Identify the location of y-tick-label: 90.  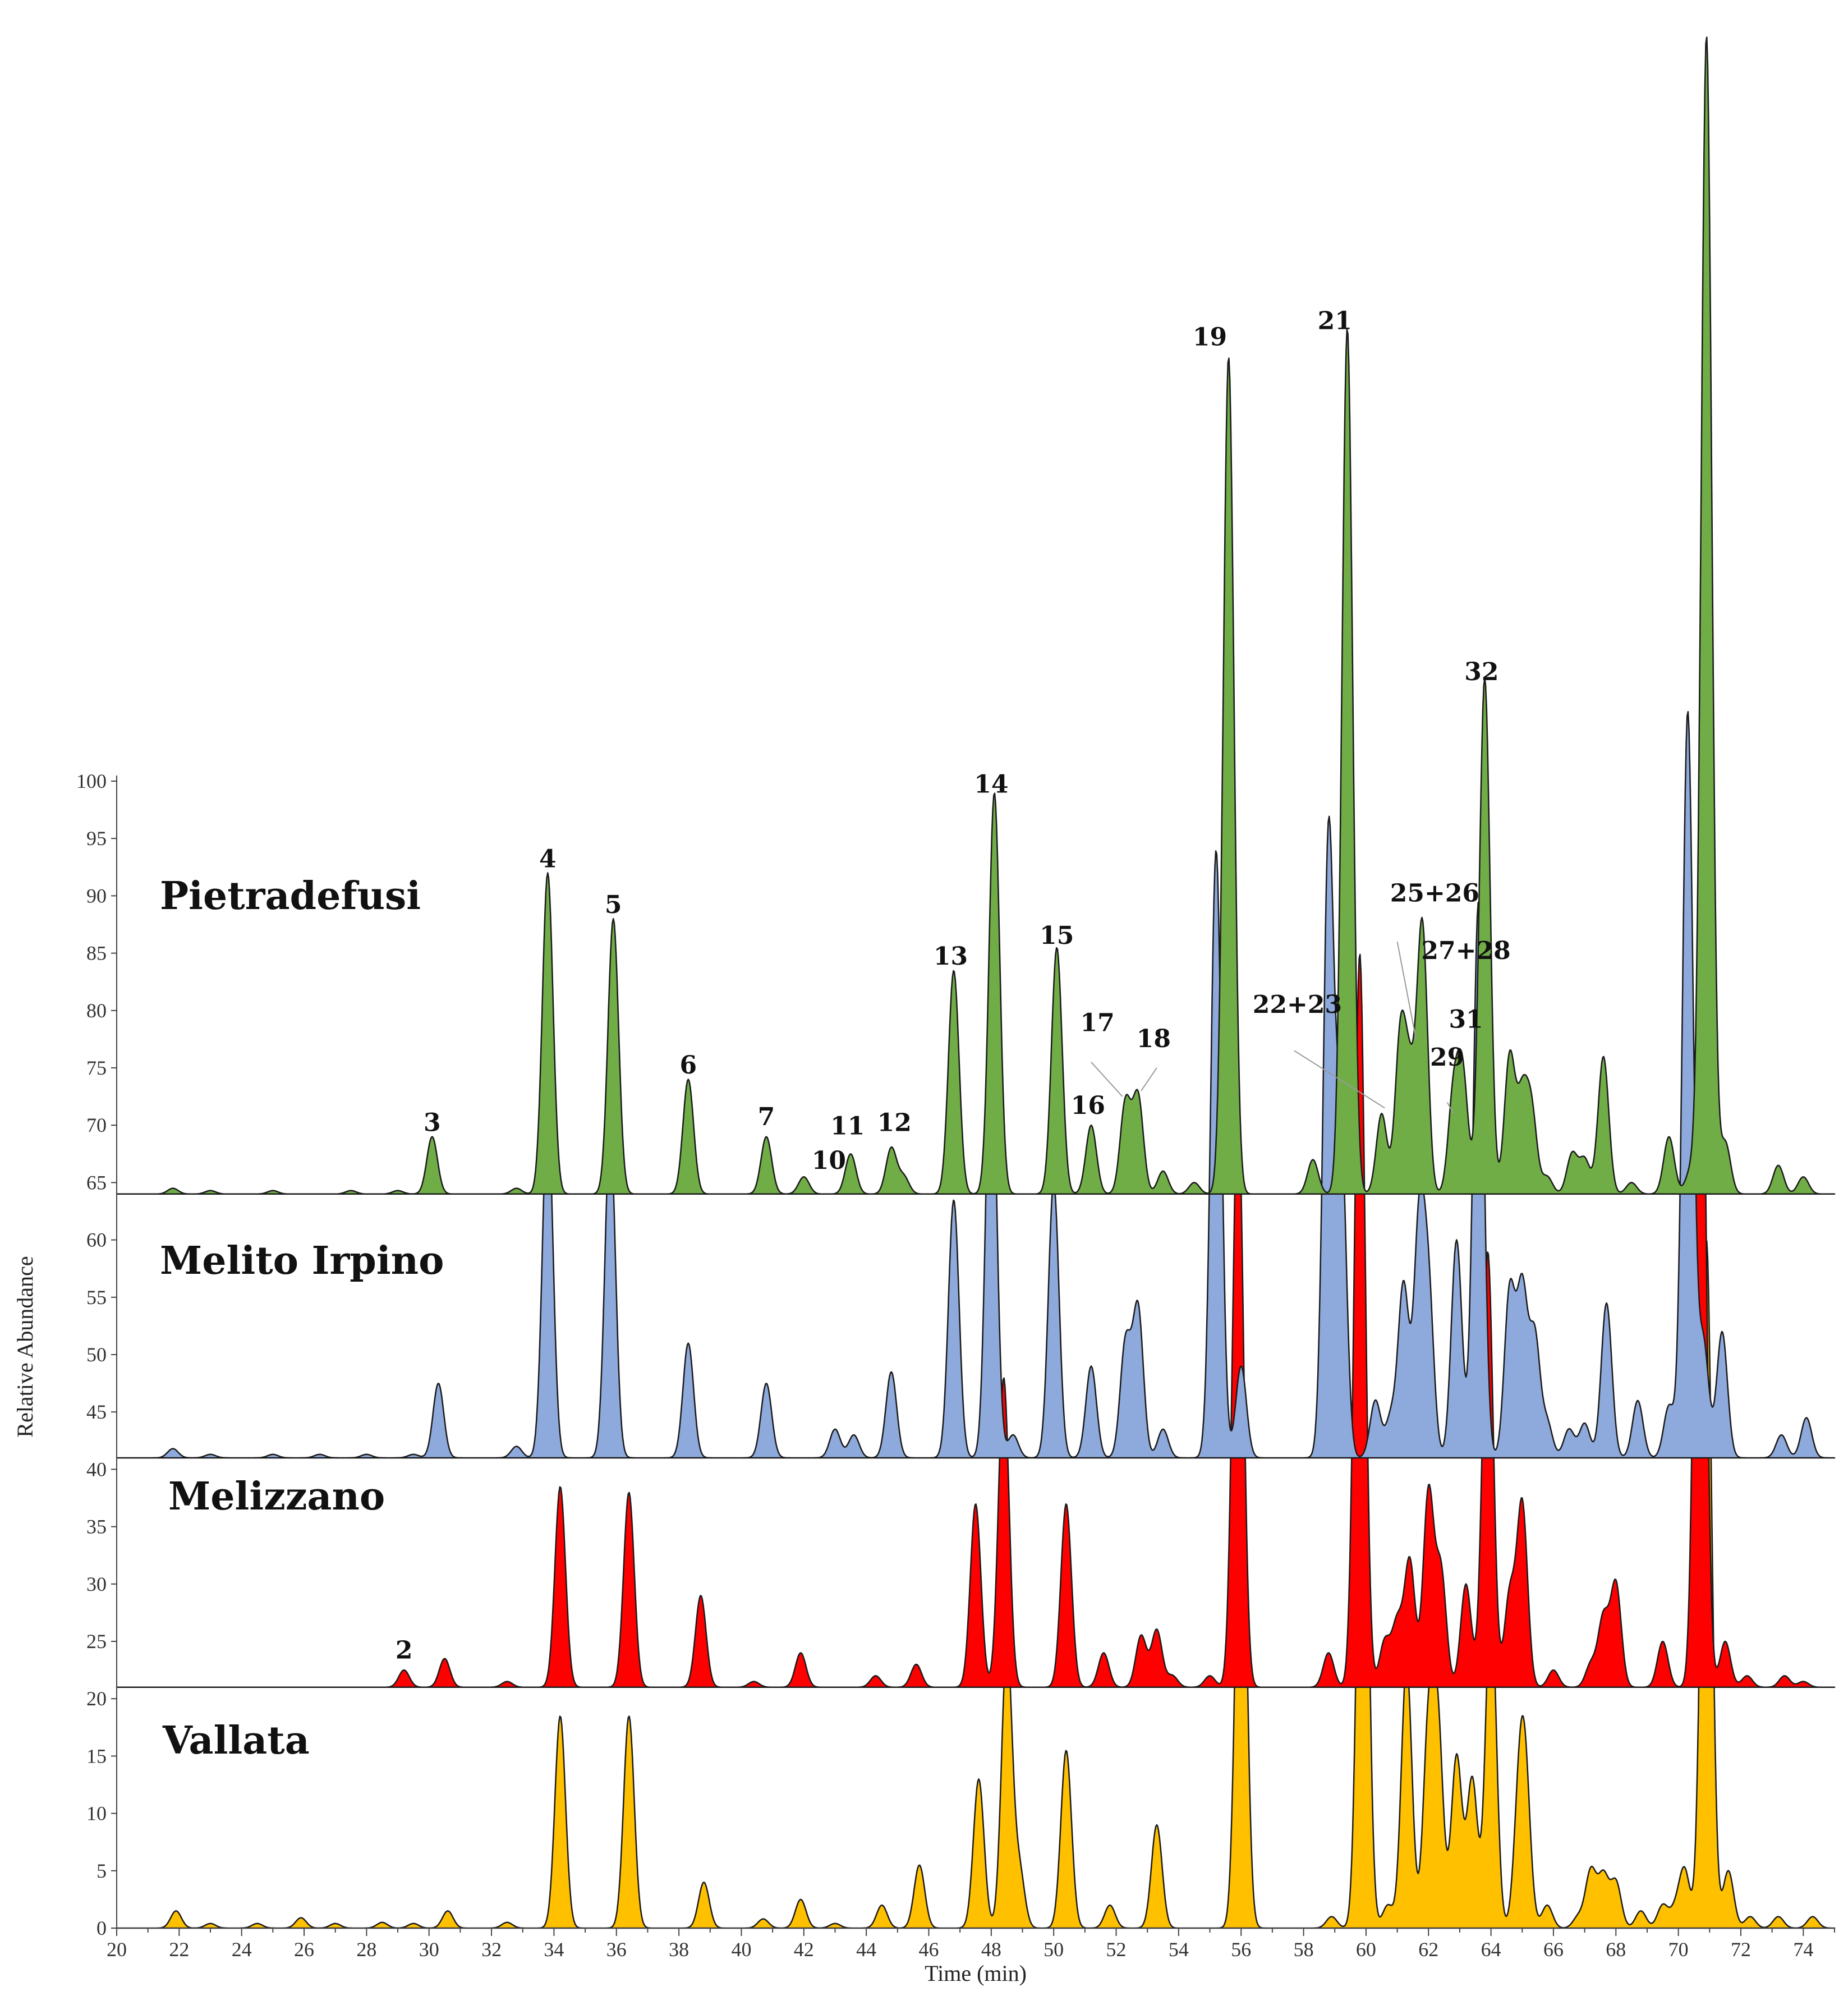
(96, 895).